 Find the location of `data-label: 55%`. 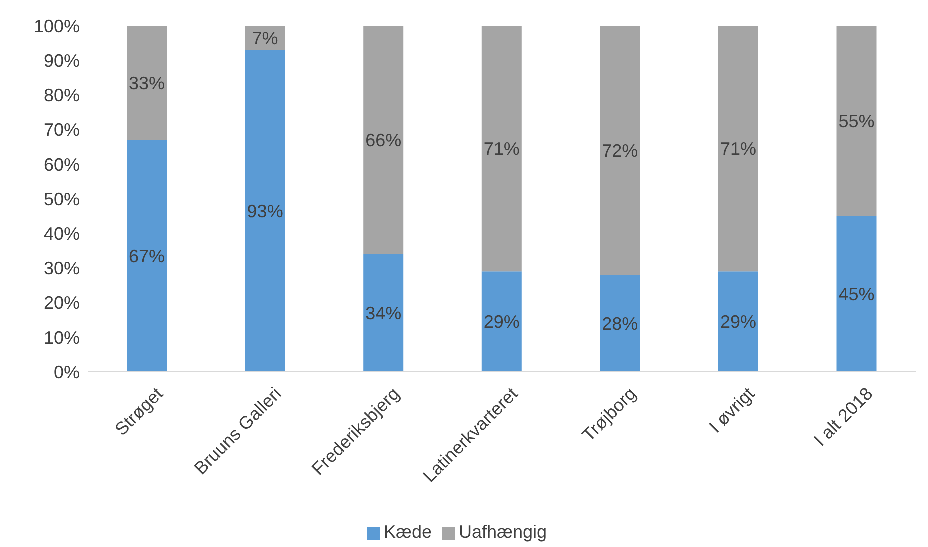

data-label: 55% is located at coordinates (856, 122).